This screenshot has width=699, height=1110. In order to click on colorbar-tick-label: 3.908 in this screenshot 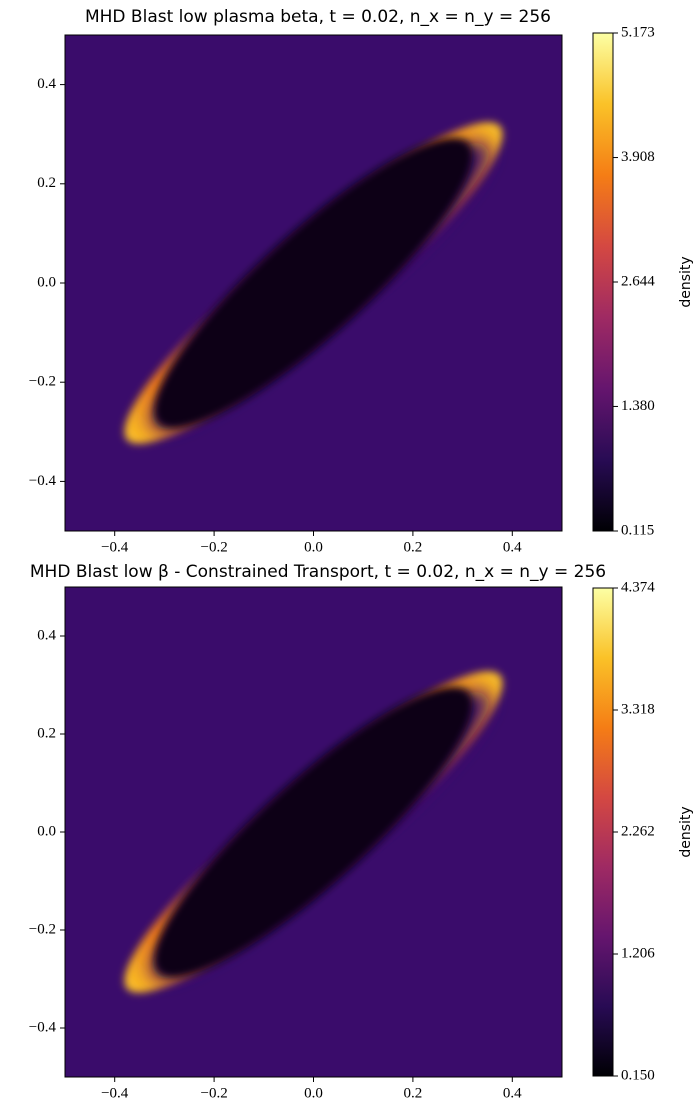, I will do `click(638, 157)`.